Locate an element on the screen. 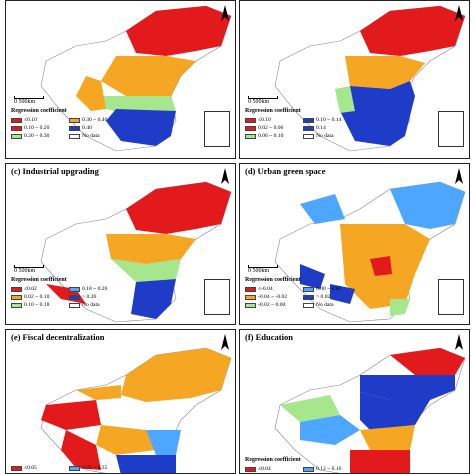  legend-item: 0.18 ~ 0.26 is located at coordinates (95, 289).